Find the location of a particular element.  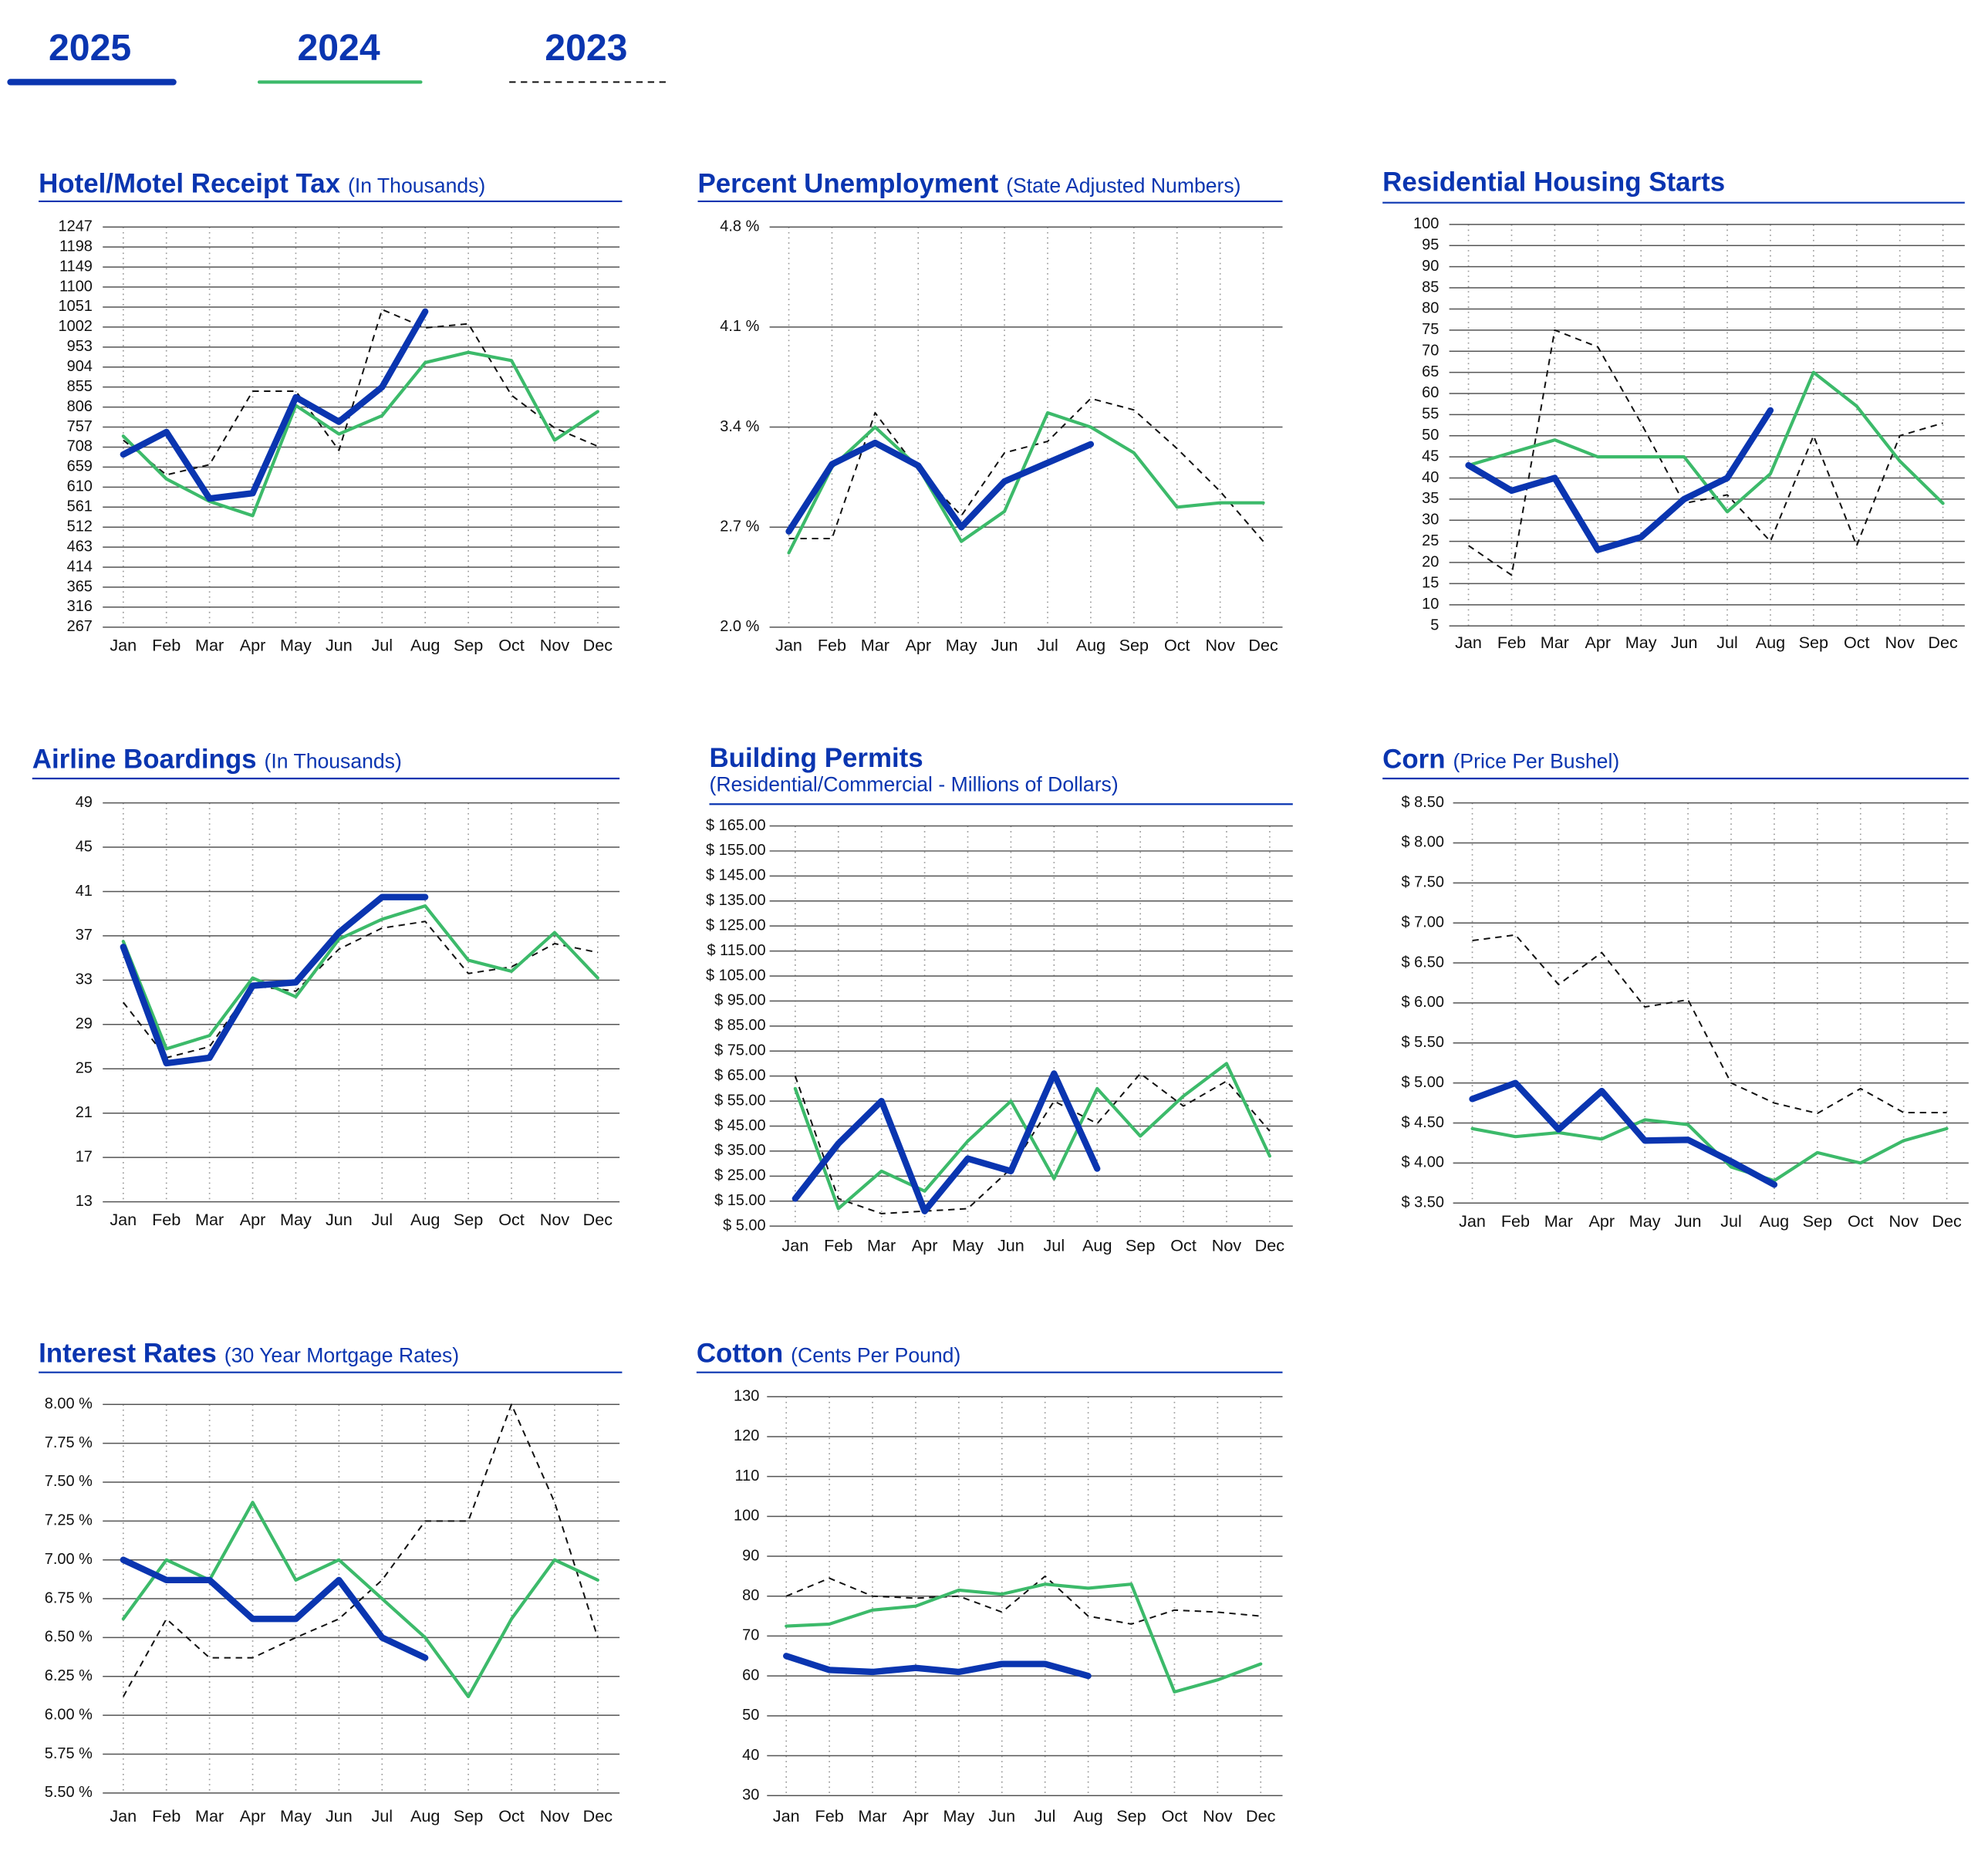

y-tick-label: 4.1 % is located at coordinates (739, 327).